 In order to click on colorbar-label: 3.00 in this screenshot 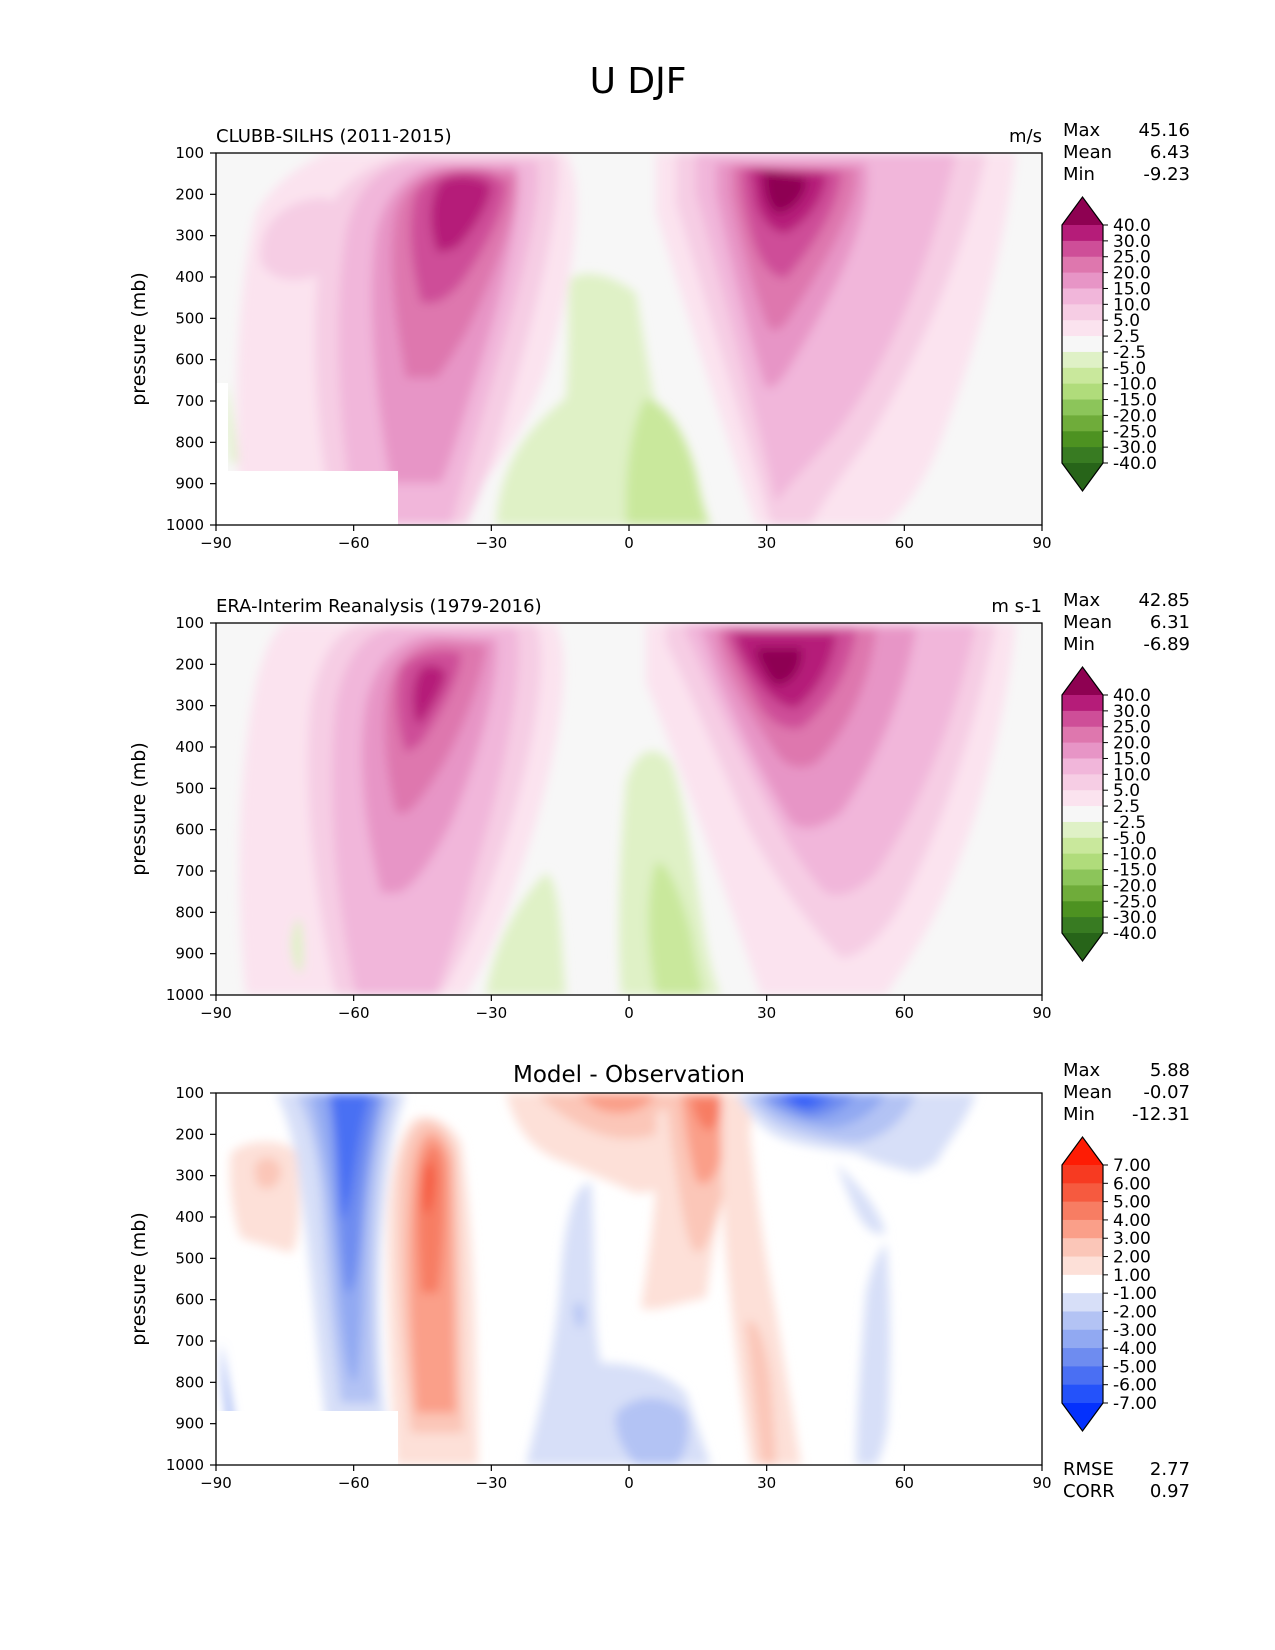, I will do `click(1132, 1239)`.